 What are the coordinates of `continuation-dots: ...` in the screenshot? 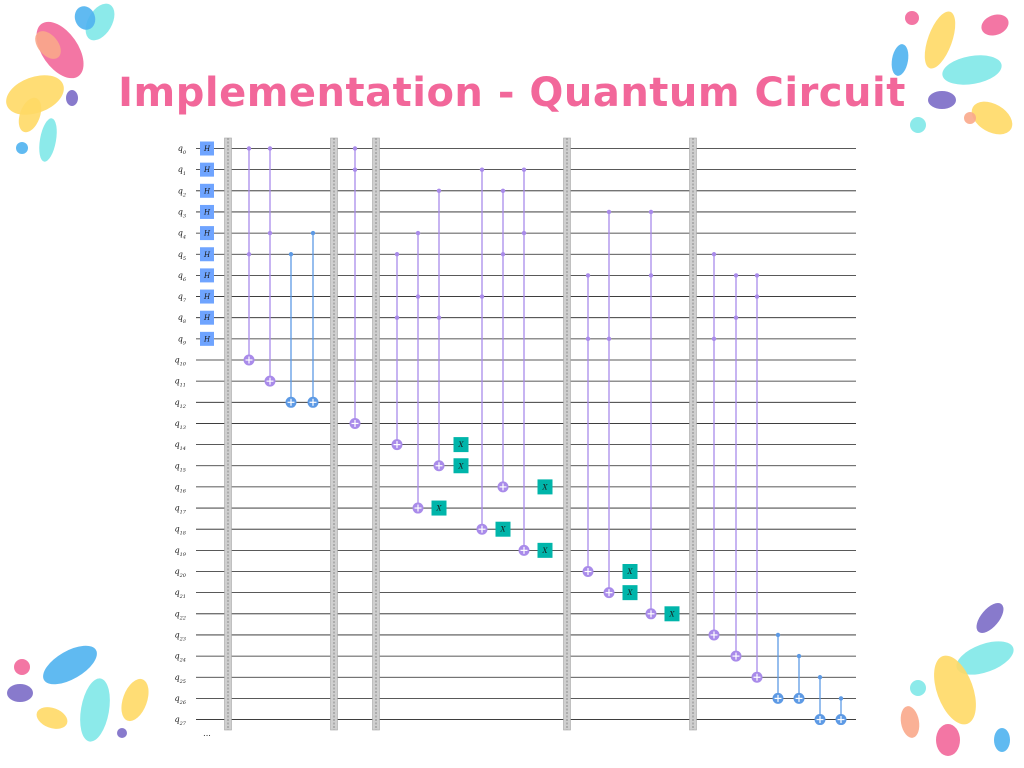 It's located at (207, 733).